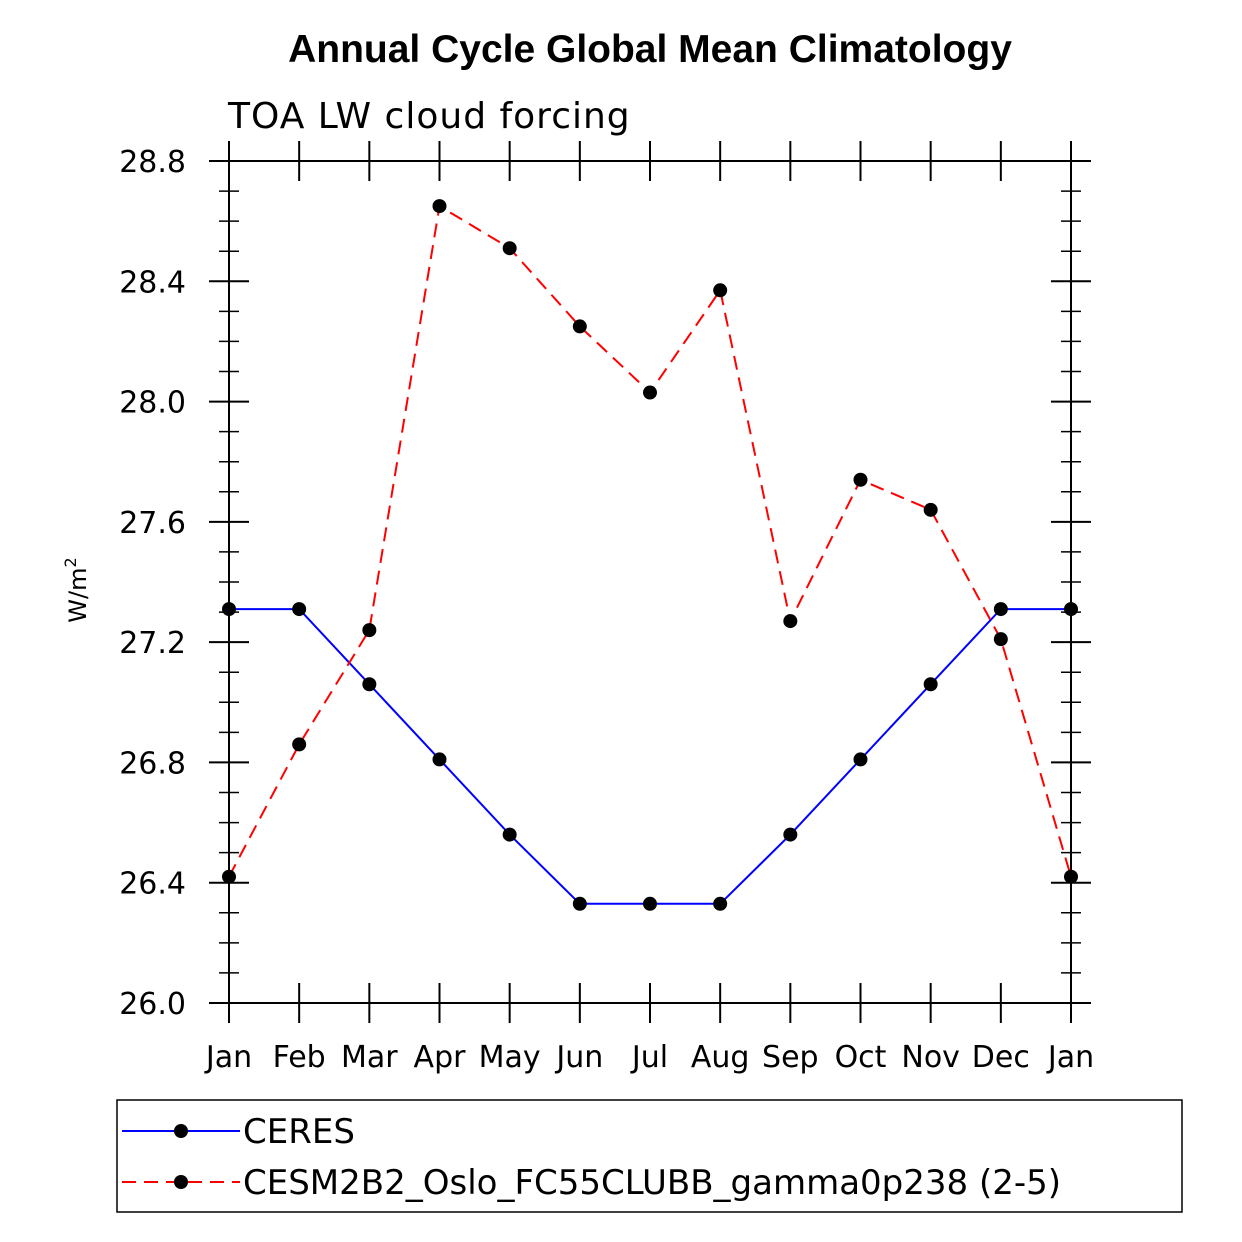 The height and width of the screenshot is (1242, 1242). I want to click on x-tick-label: Jul, so click(649, 1057).